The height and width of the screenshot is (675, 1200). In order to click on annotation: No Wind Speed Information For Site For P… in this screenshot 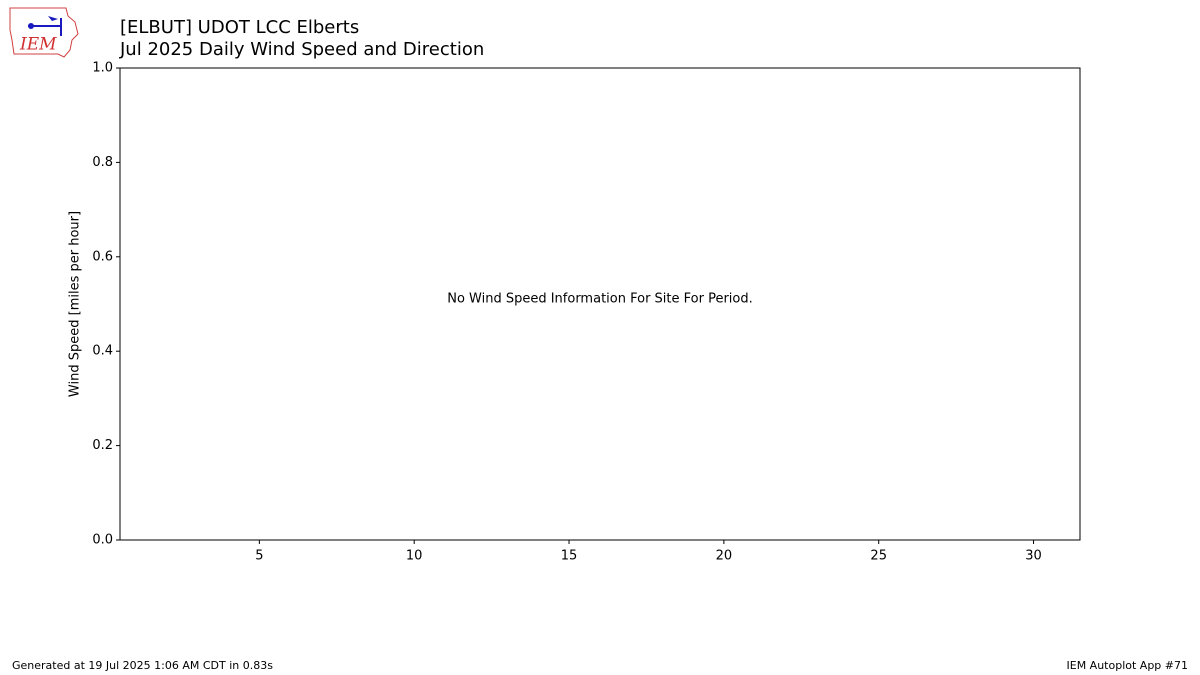, I will do `click(600, 299)`.